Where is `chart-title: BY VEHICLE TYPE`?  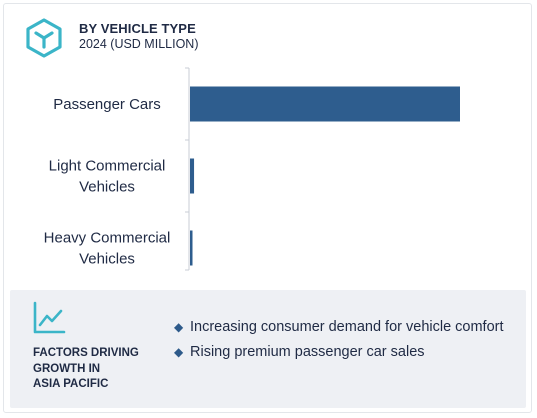 chart-title: BY VEHICLE TYPE is located at coordinates (137, 28).